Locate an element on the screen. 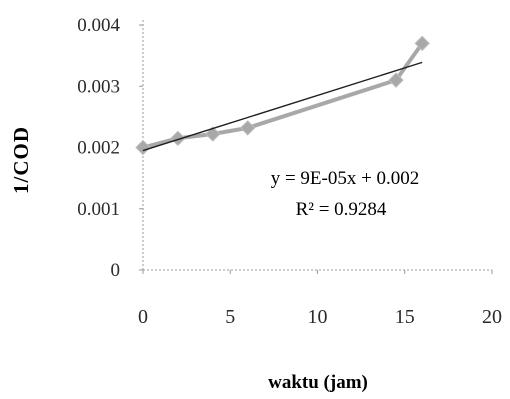  y-tick-labels: 0 0.001 0.002 0.003 0.004 is located at coordinates (98, 148).